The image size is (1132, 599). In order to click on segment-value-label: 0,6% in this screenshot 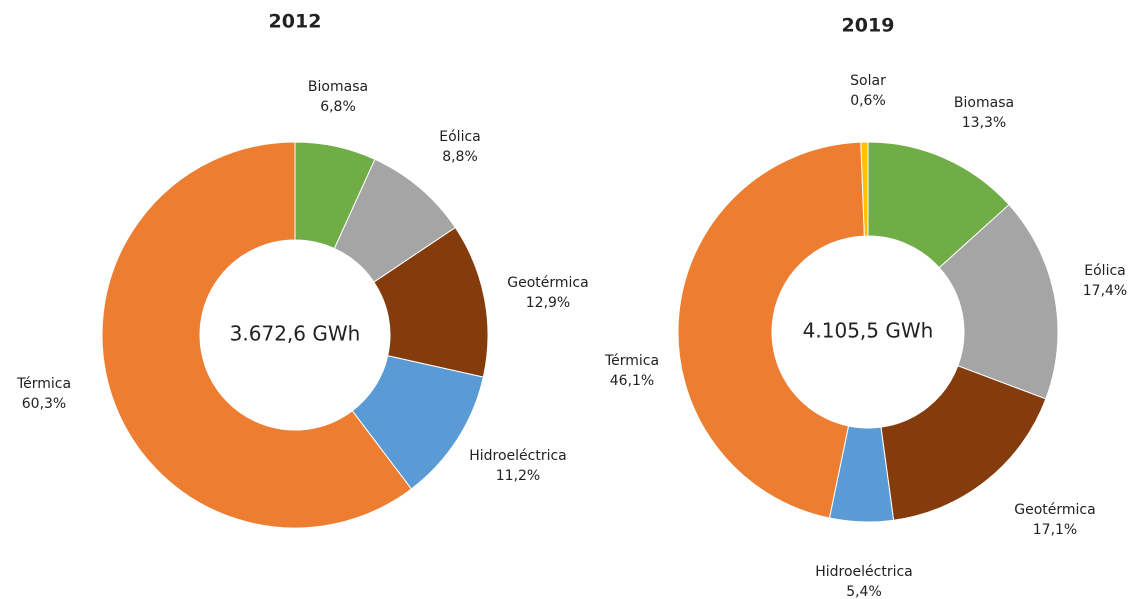, I will do `click(868, 101)`.